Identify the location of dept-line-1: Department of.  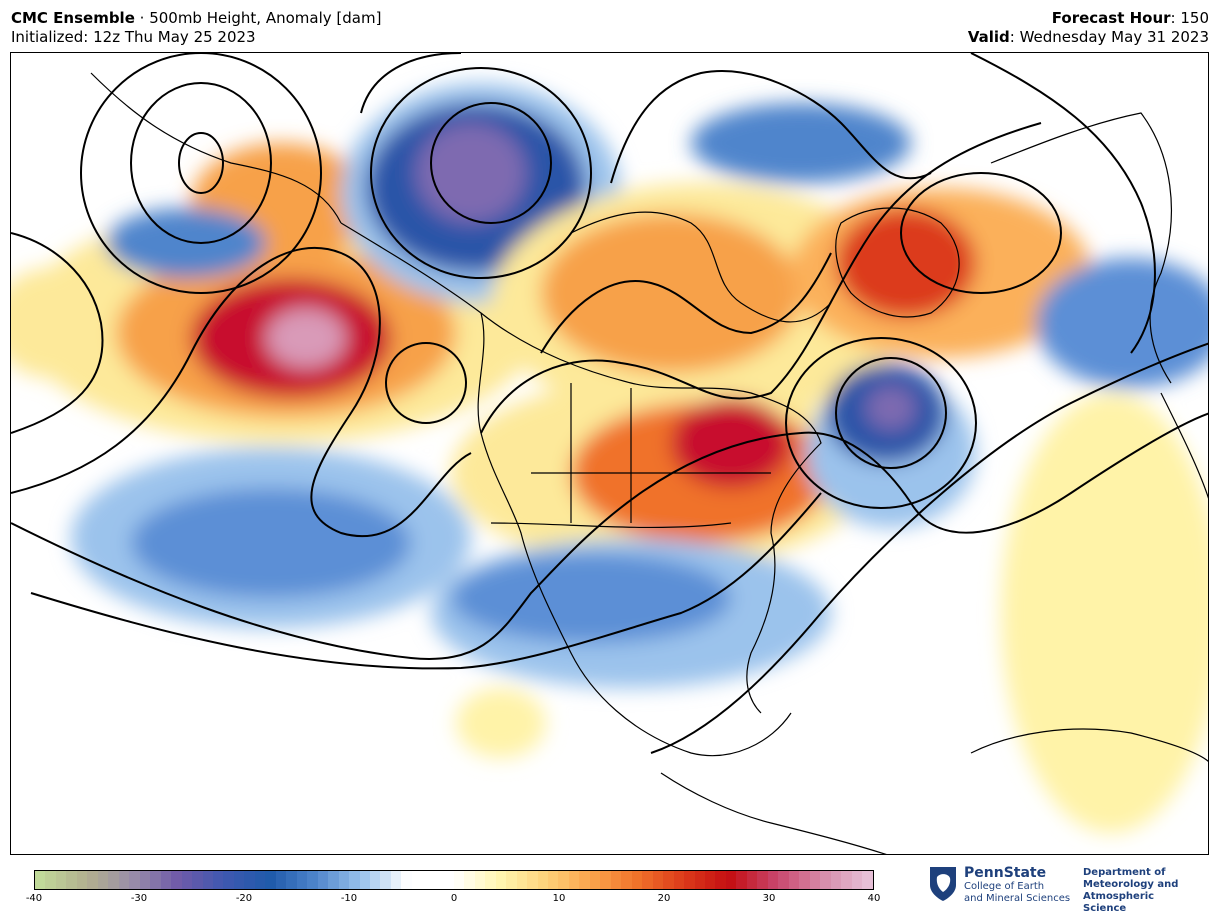
(1124, 872).